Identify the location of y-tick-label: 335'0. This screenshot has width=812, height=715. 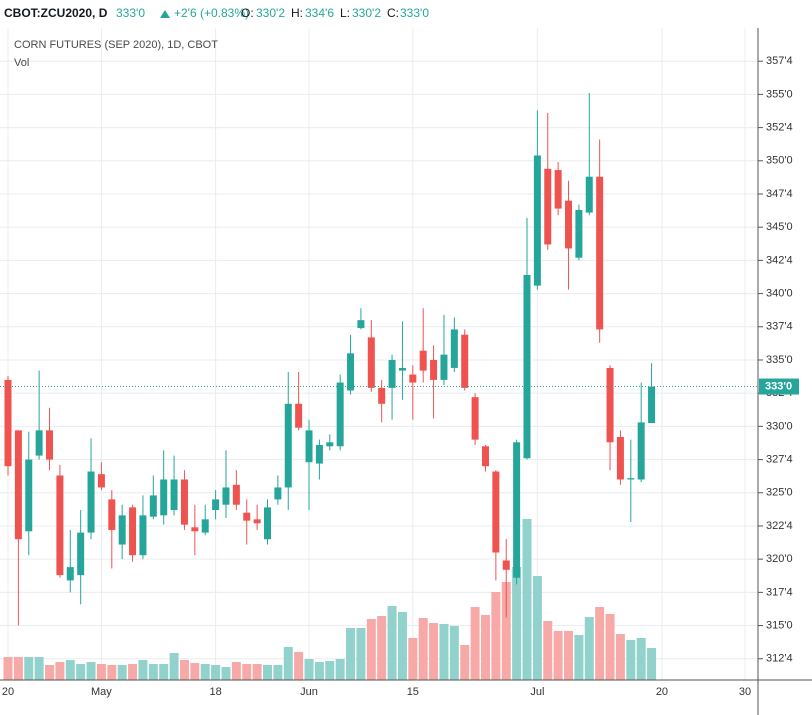
(779, 360).